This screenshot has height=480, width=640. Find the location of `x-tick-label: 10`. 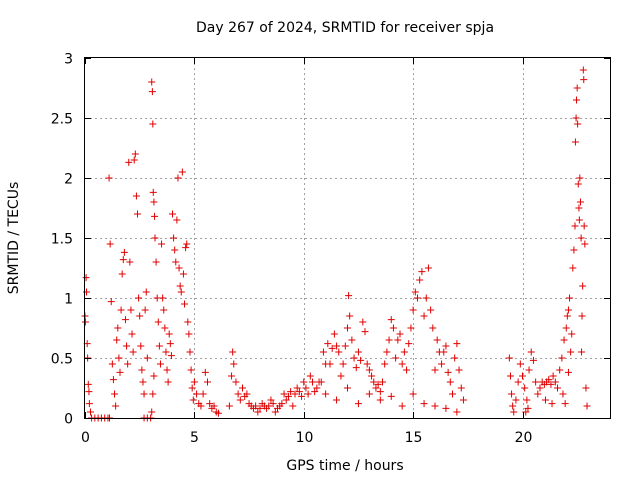

x-tick-label: 10 is located at coordinates (305, 438).